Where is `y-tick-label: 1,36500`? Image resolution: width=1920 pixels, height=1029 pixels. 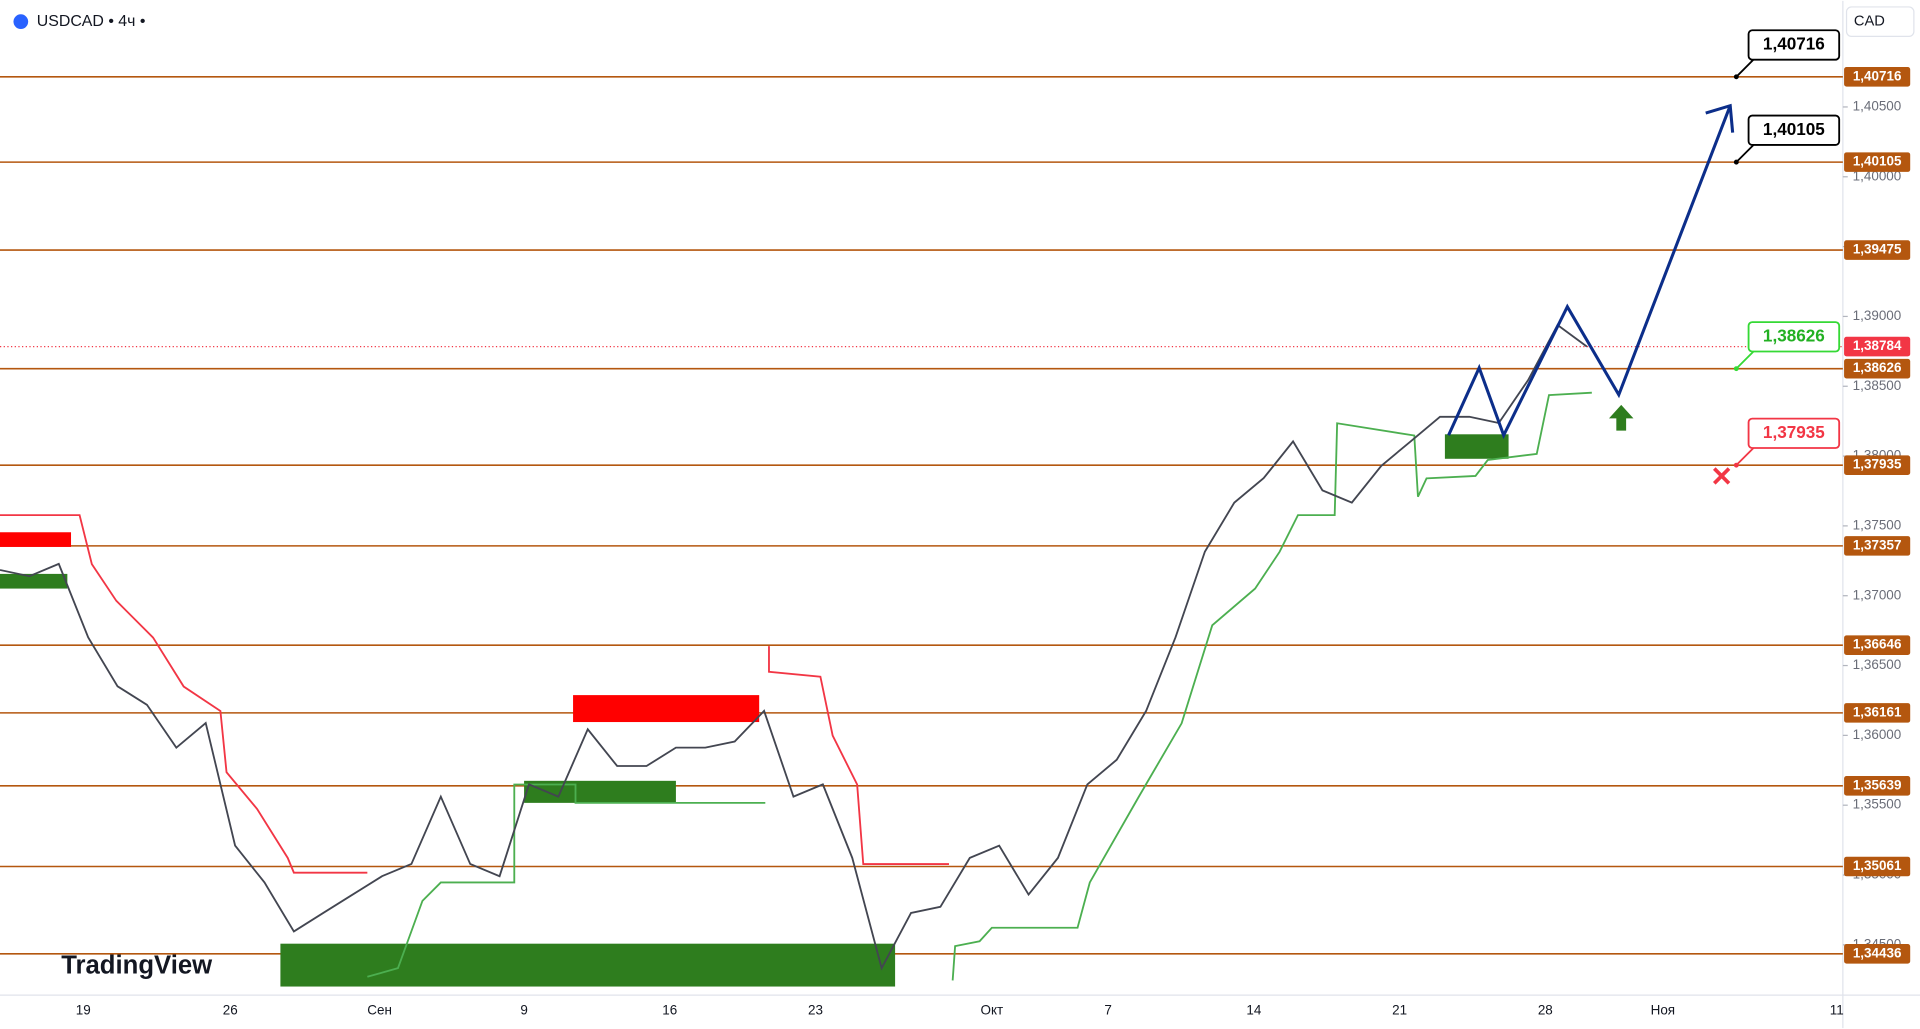 y-tick-label: 1,36500 is located at coordinates (1877, 664).